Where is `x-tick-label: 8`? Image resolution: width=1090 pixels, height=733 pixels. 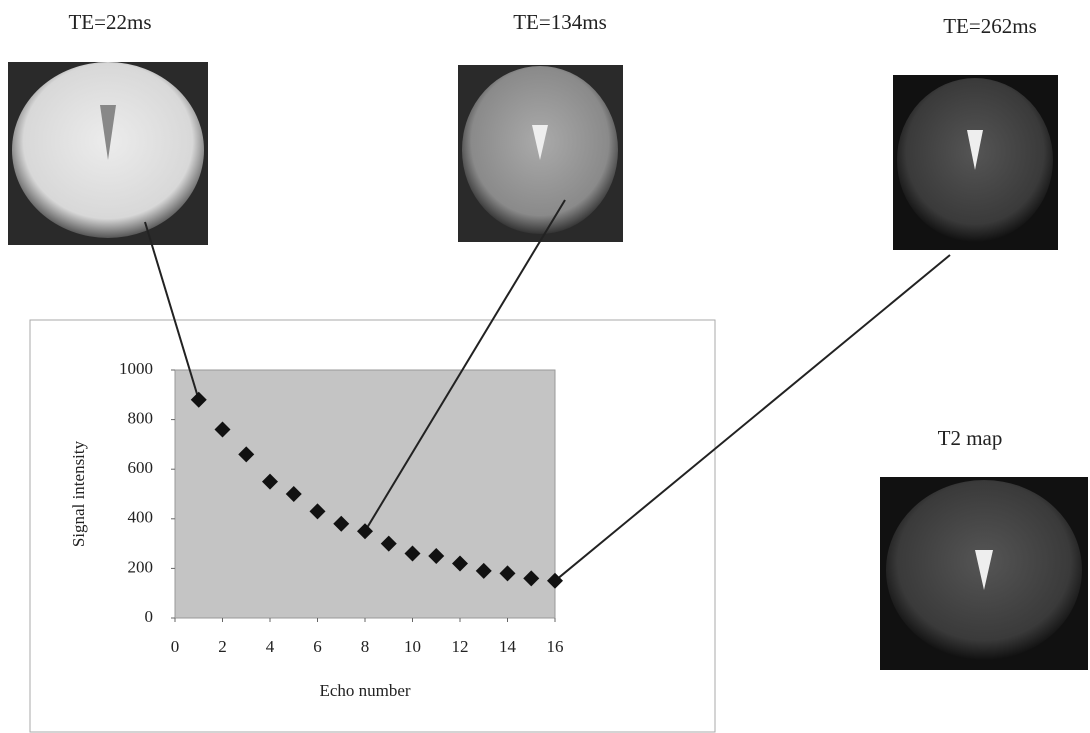
x-tick-label: 8 is located at coordinates (365, 646).